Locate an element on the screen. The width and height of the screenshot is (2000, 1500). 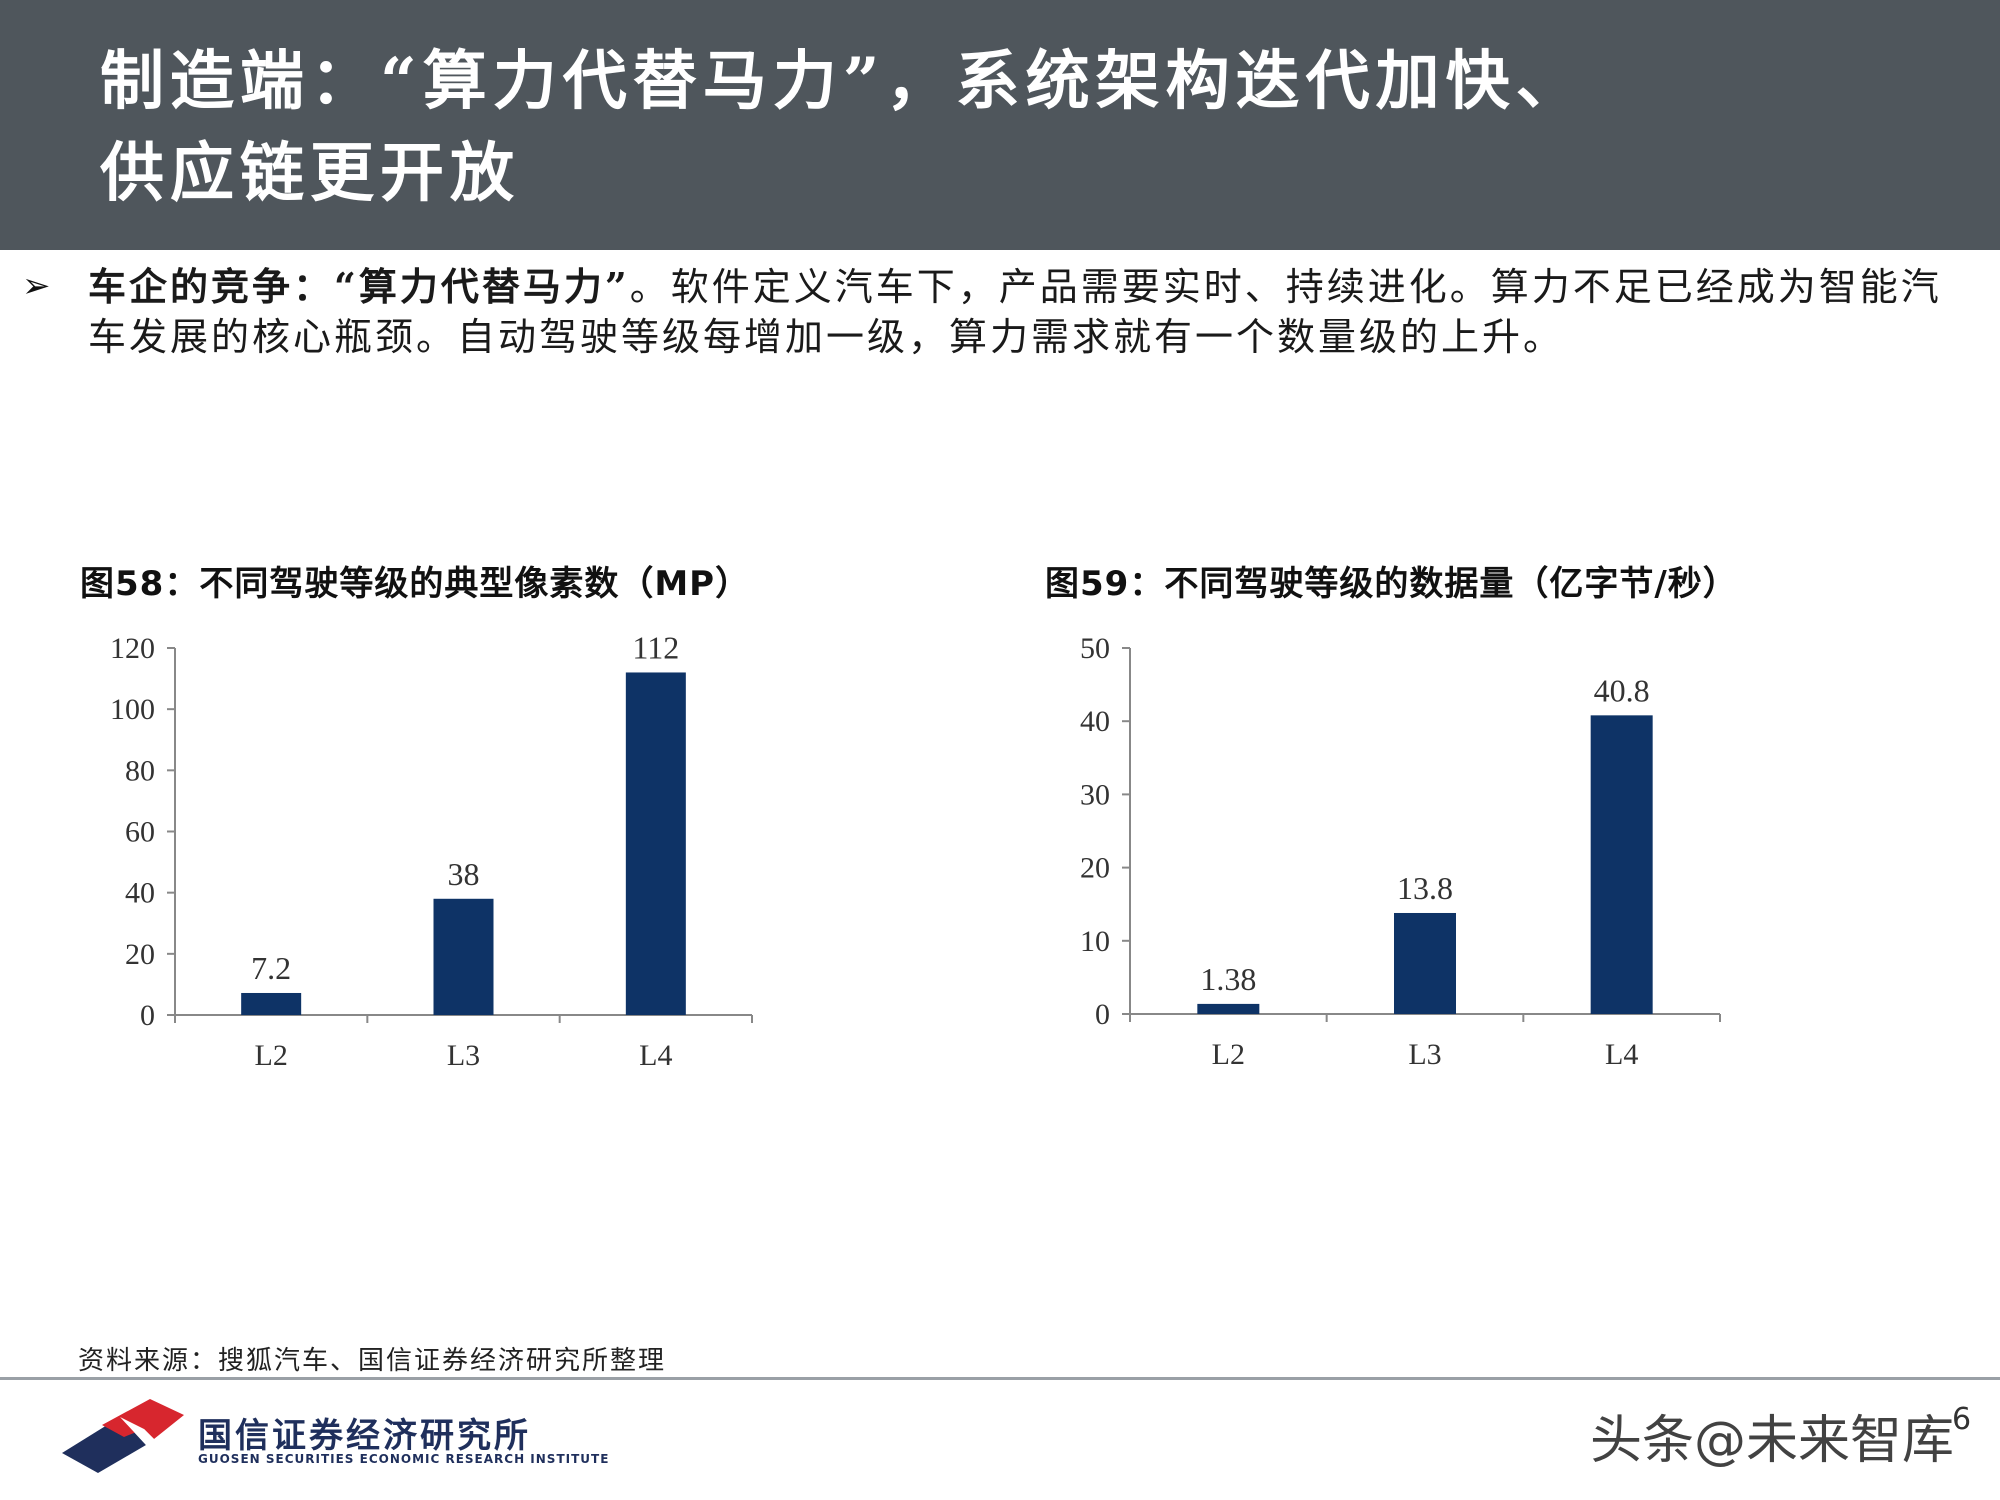
chart2-title: 图59：不同驾驶等级的数据量（亿字节/秒） is located at coordinates (1391, 584).